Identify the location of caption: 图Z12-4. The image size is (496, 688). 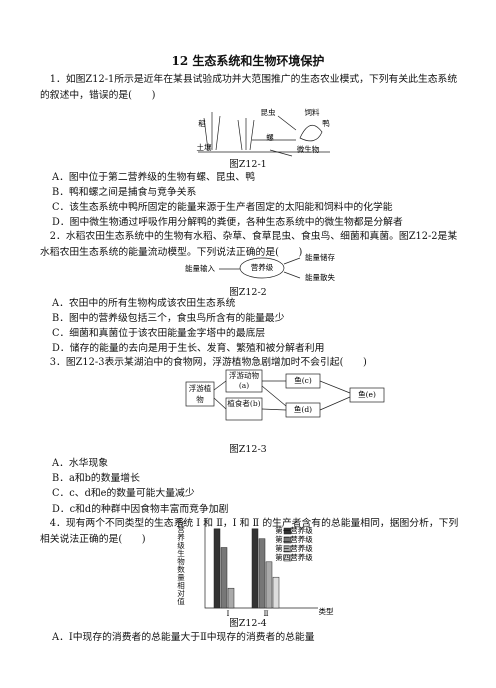
(248, 623).